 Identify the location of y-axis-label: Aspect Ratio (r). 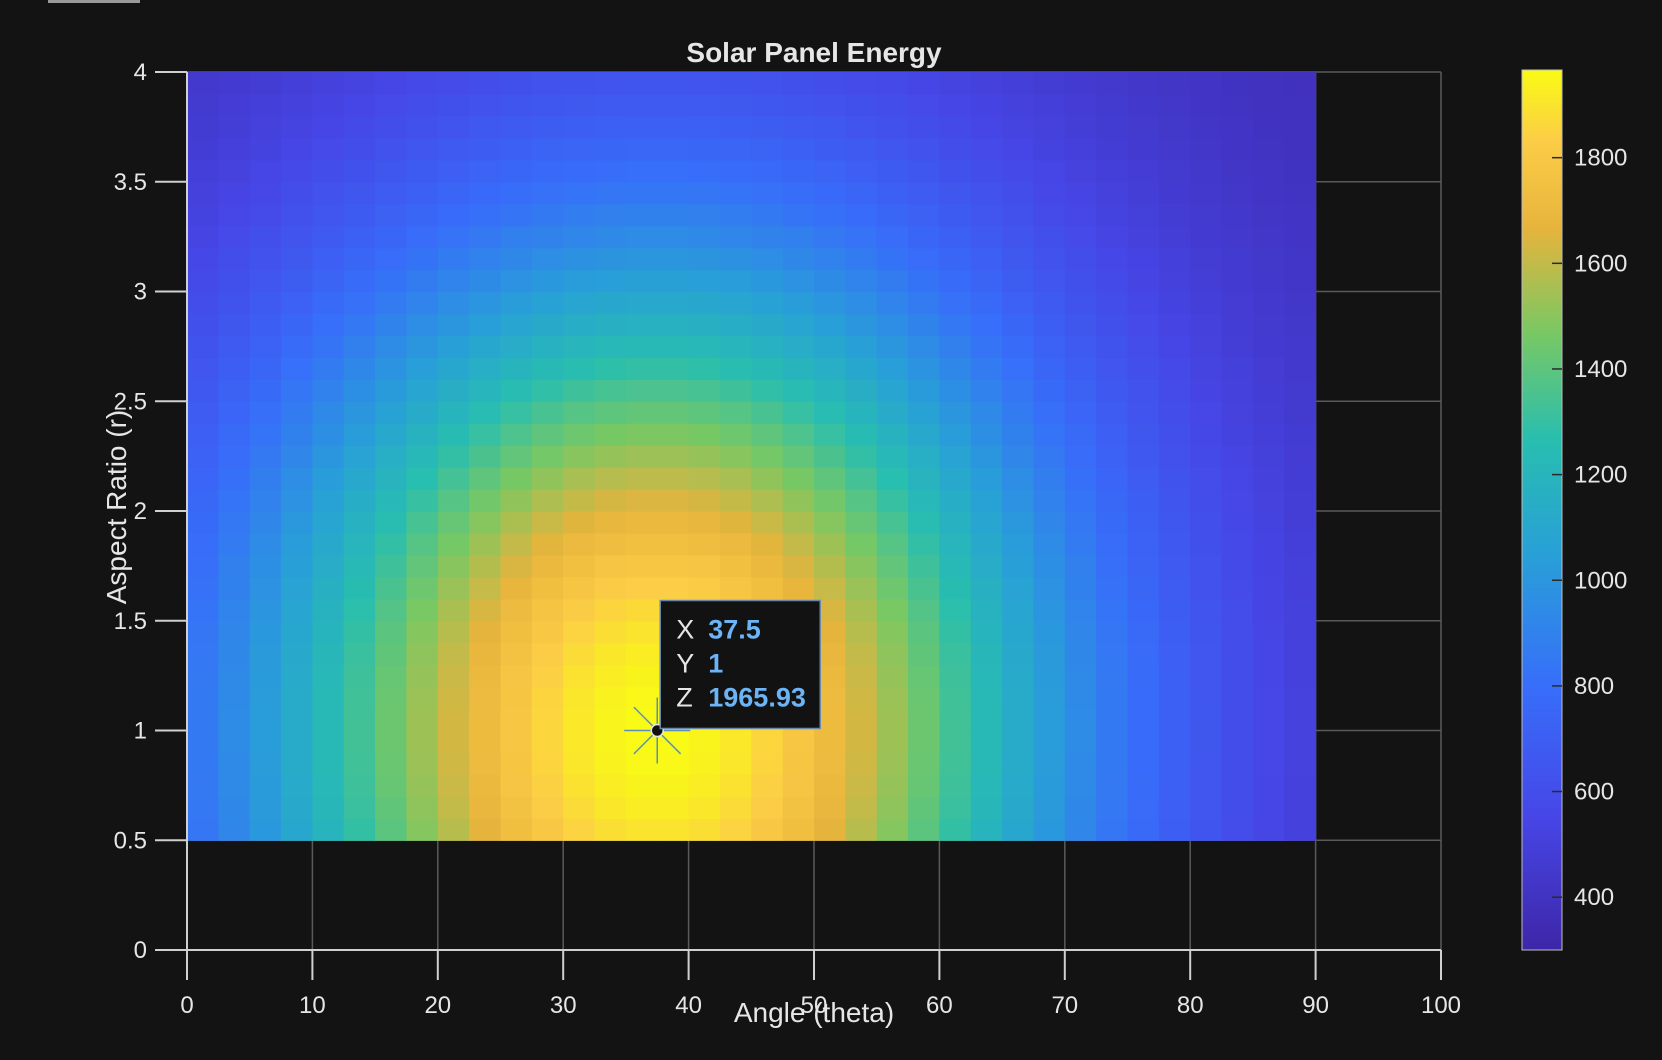
(116, 507).